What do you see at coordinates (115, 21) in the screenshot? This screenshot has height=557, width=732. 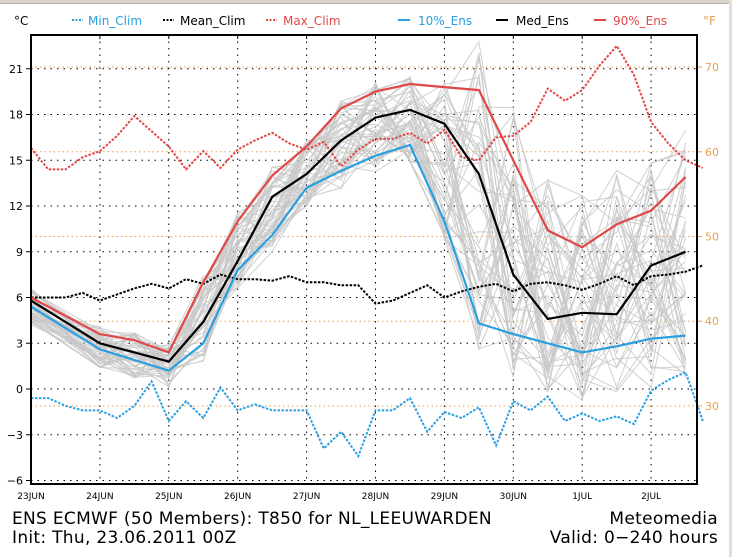 I see `legend-label-min-clim: Min_Clim` at bounding box center [115, 21].